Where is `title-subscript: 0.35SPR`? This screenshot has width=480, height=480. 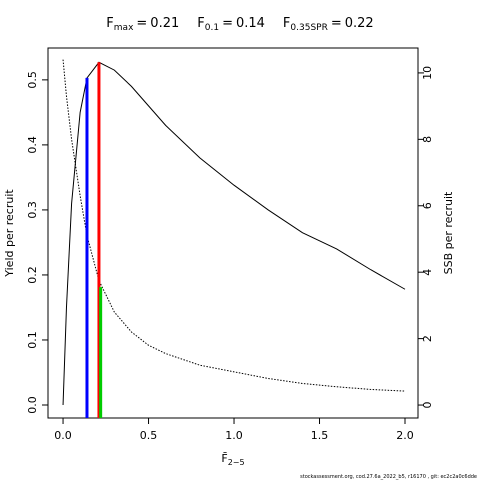 title-subscript: 0.35SPR is located at coordinates (308, 28).